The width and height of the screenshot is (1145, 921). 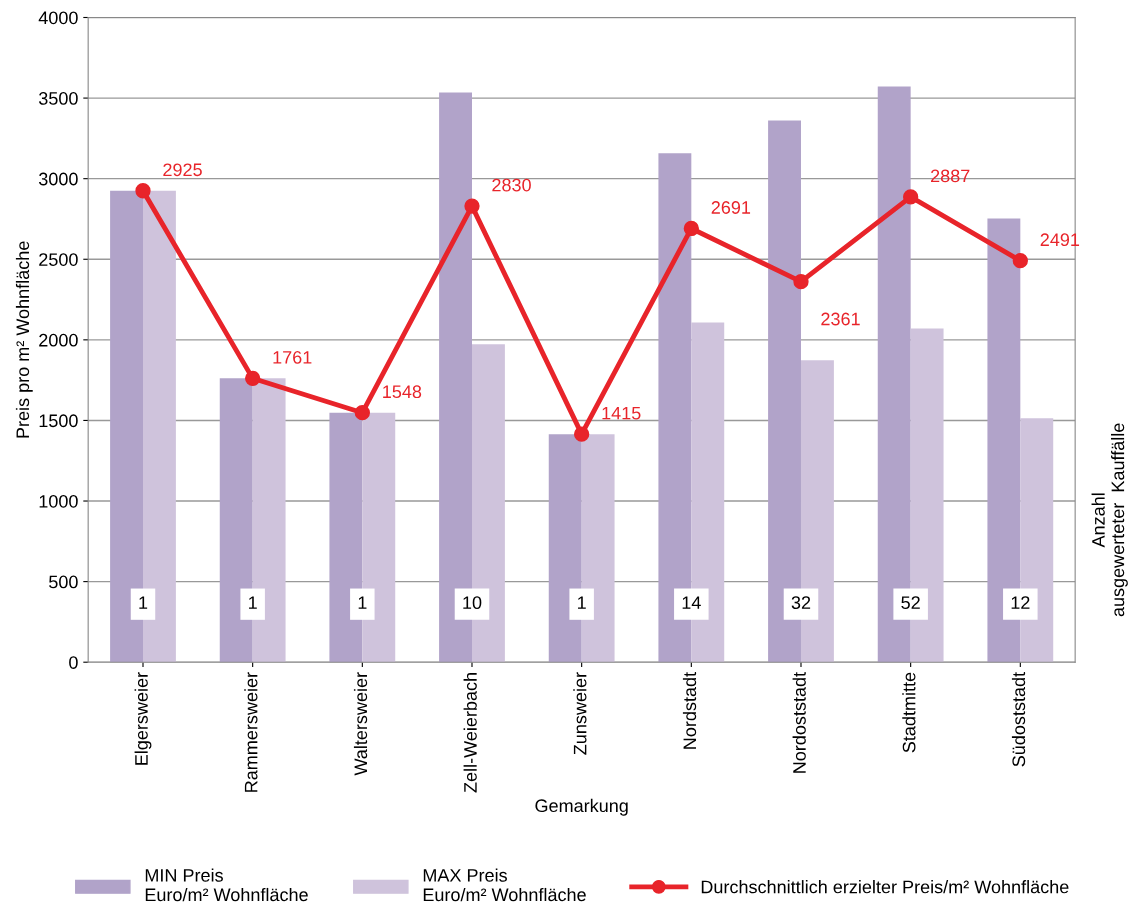 What do you see at coordinates (1109, 520) in the screenshot?
I see `text: Anzahl ausgewerteter Kauffälle` at bounding box center [1109, 520].